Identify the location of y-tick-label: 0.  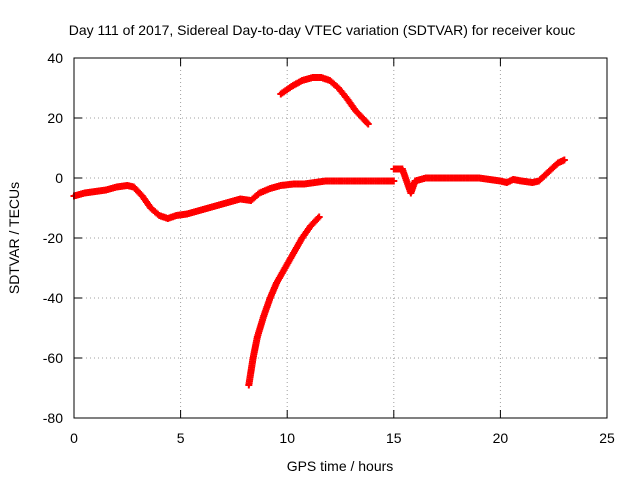
(59, 178).